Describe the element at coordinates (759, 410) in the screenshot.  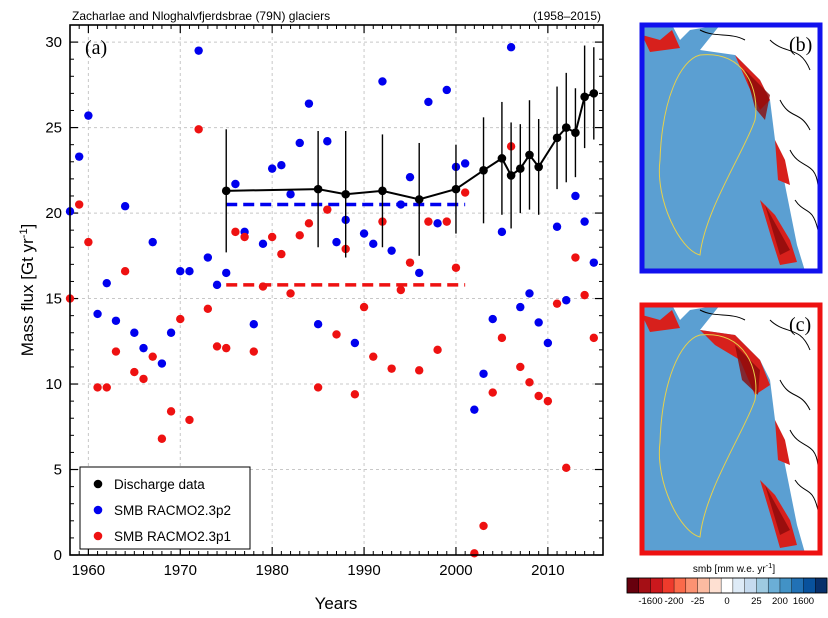
I see `map-c-coastline` at that location.